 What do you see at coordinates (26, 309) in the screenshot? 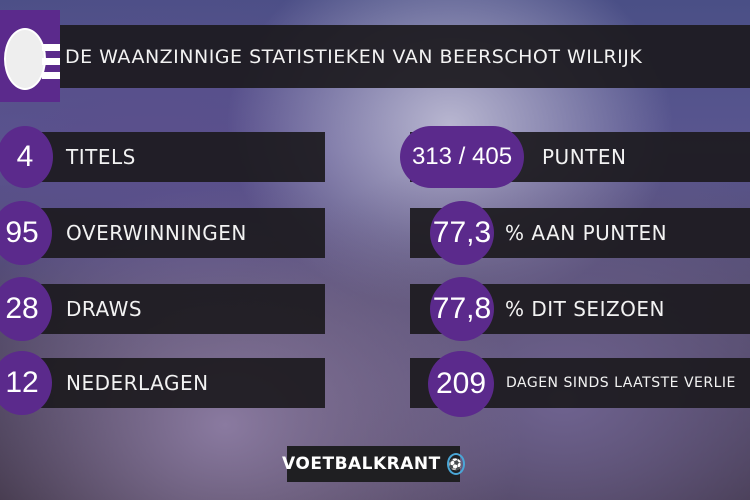
I see `stat-value: 28` at bounding box center [26, 309].